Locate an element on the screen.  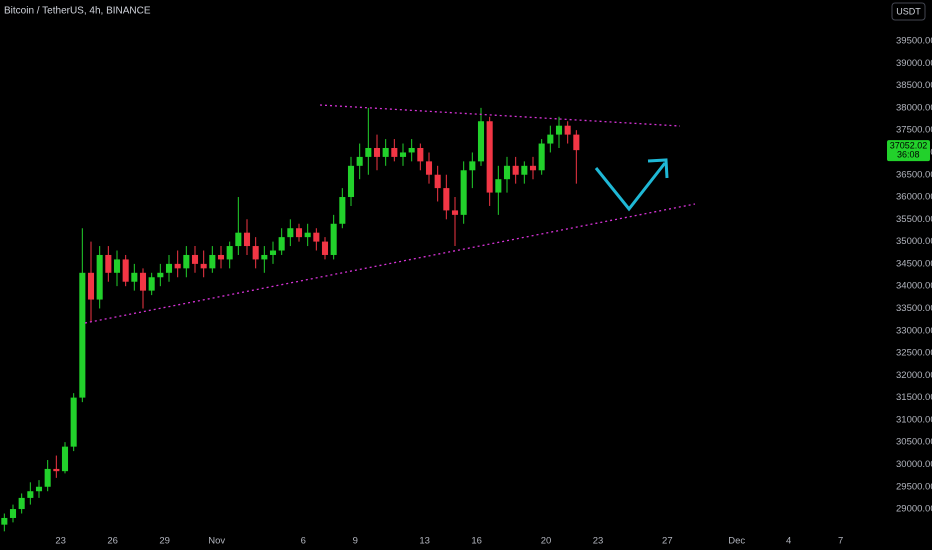
y-tick-label: 35500.00 is located at coordinates (914, 219).